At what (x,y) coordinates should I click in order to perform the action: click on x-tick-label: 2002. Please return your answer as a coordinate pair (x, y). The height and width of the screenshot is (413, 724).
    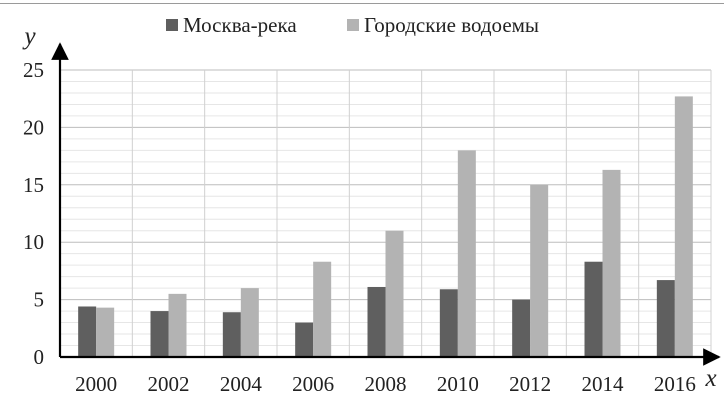
    Looking at the image, I should click on (169, 384).